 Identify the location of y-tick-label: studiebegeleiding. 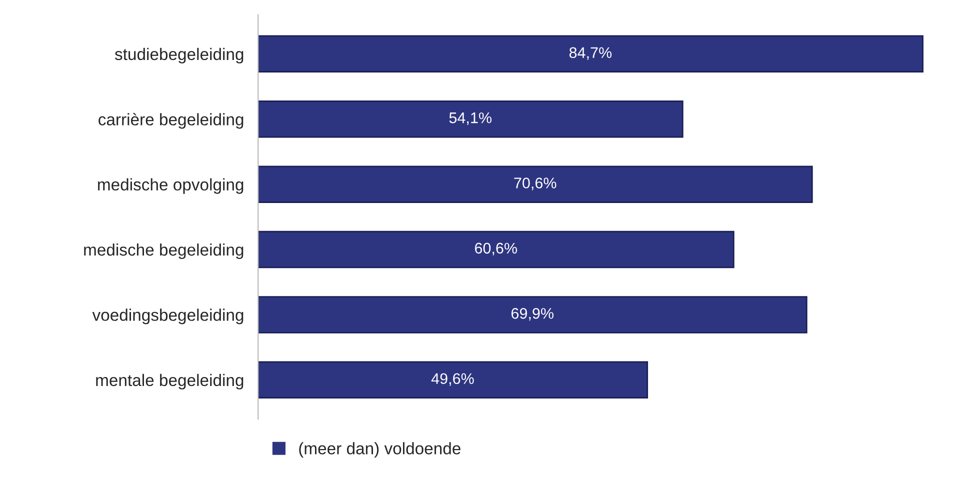
(179, 56).